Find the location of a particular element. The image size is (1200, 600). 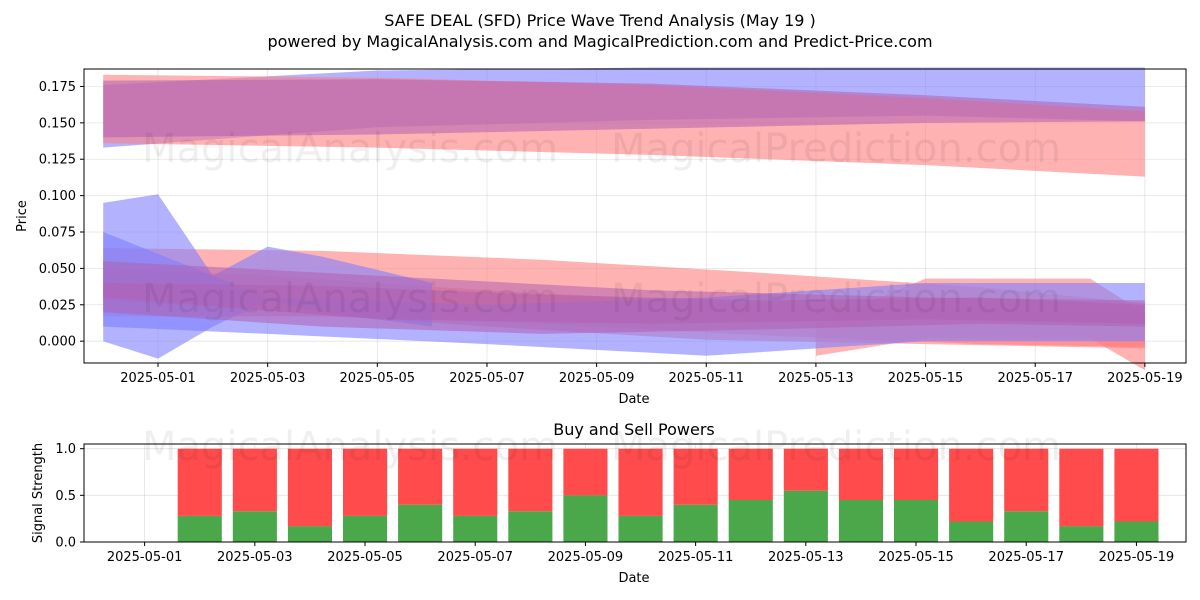

powers-x-tick-label: 2025-05-05 is located at coordinates (365, 557).